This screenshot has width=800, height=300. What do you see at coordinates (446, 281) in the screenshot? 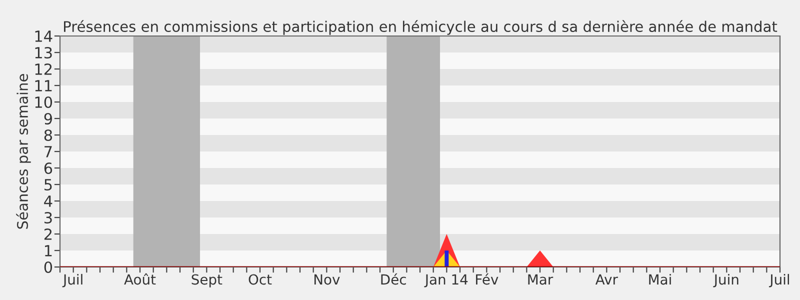
I see `x-tick-label: Jan 14` at bounding box center [446, 281].